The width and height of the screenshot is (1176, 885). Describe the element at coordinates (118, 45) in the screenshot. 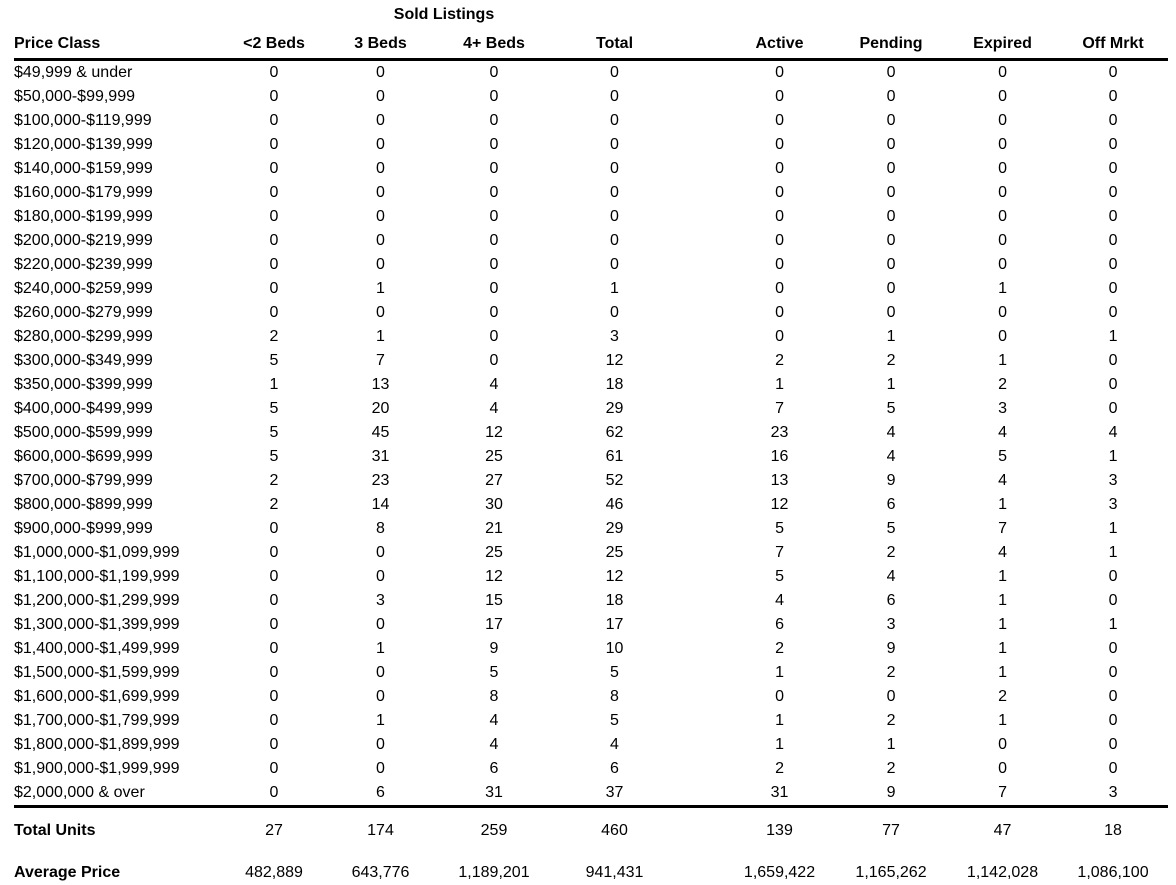

I see `column-header-price-class: Price Class` at that location.